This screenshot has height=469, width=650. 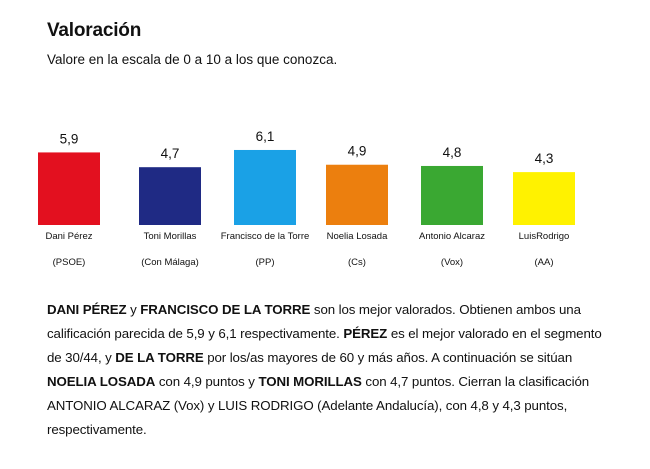 I want to click on page-title: Valoración, so click(x=94, y=30).